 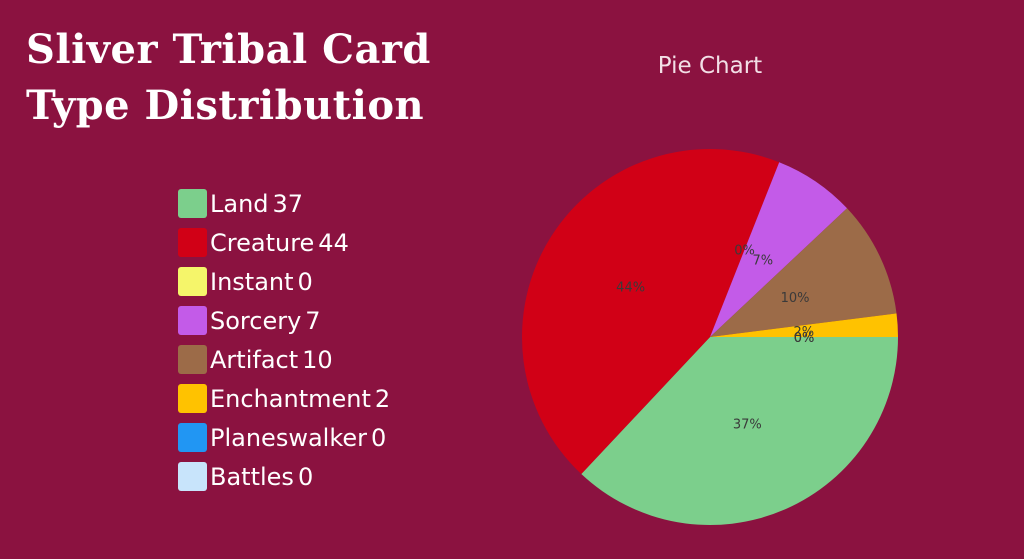 I want to click on pie-slice-enchantment, so click(x=804, y=325).